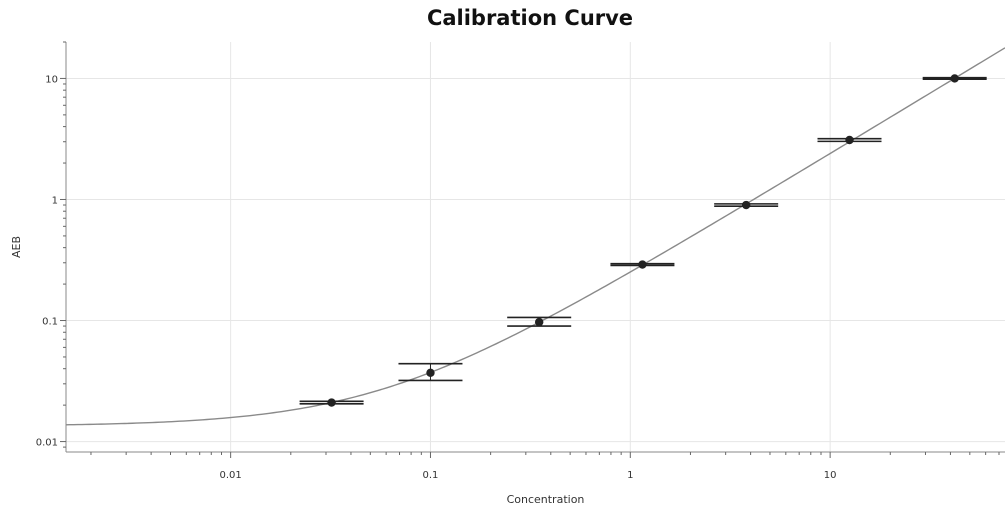 This screenshot has width=1005, height=507. What do you see at coordinates (16, 247) in the screenshot?
I see `y-axis-label: AEB` at bounding box center [16, 247].